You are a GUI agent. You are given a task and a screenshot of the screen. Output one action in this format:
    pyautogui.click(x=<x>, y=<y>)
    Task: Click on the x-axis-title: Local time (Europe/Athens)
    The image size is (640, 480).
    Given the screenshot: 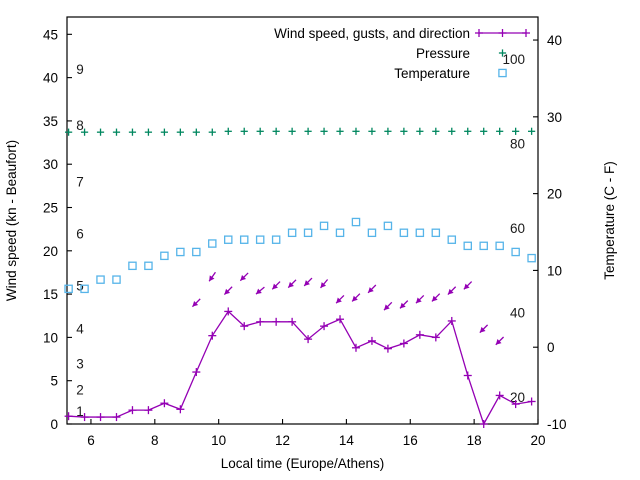 What is the action you would take?
    pyautogui.click(x=303, y=463)
    